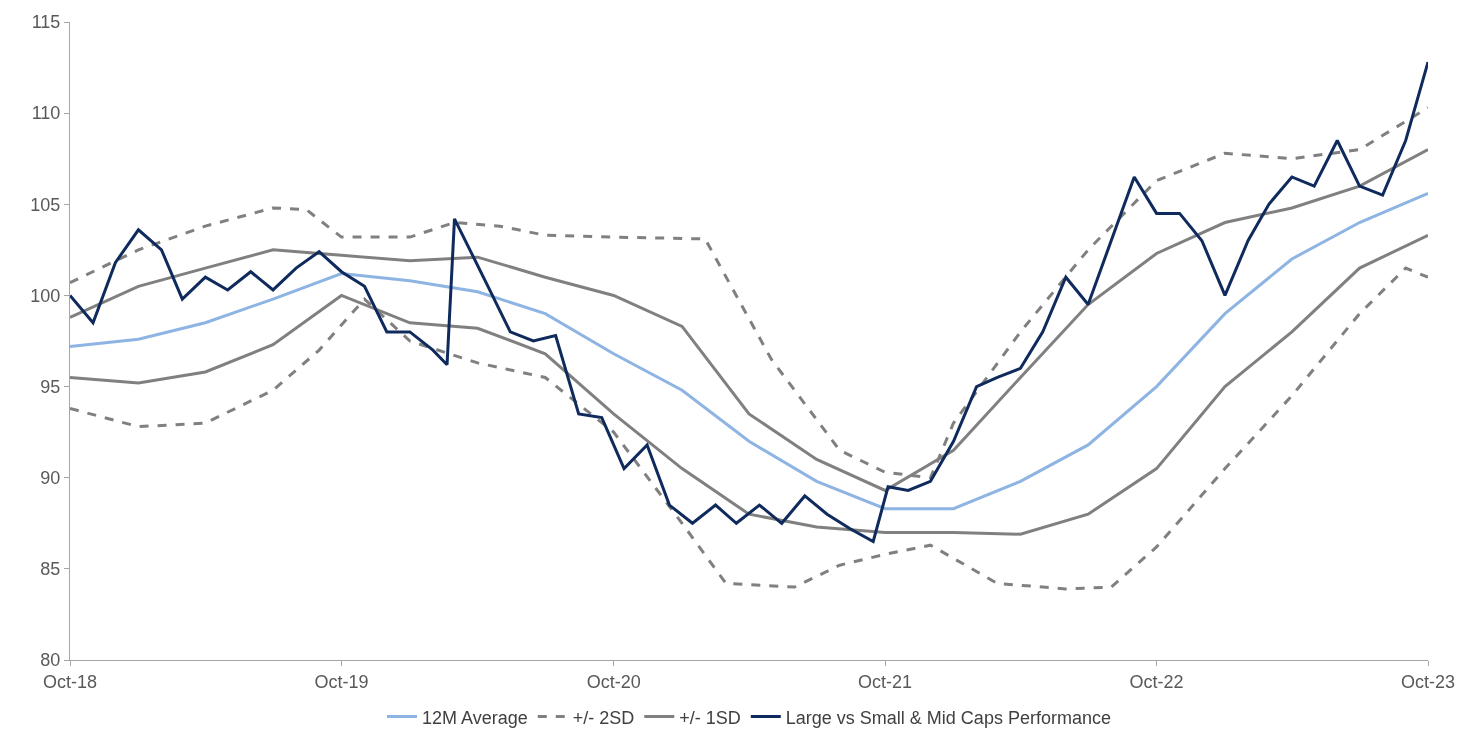  I want to click on y-tick-label: 110, so click(46, 113).